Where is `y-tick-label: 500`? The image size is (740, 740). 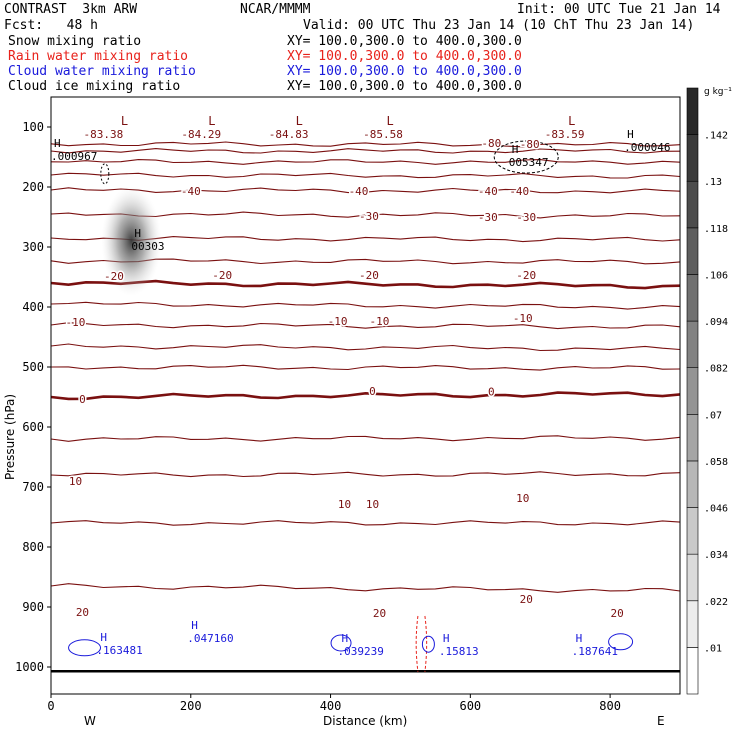 y-tick-label: 500 is located at coordinates (33, 367).